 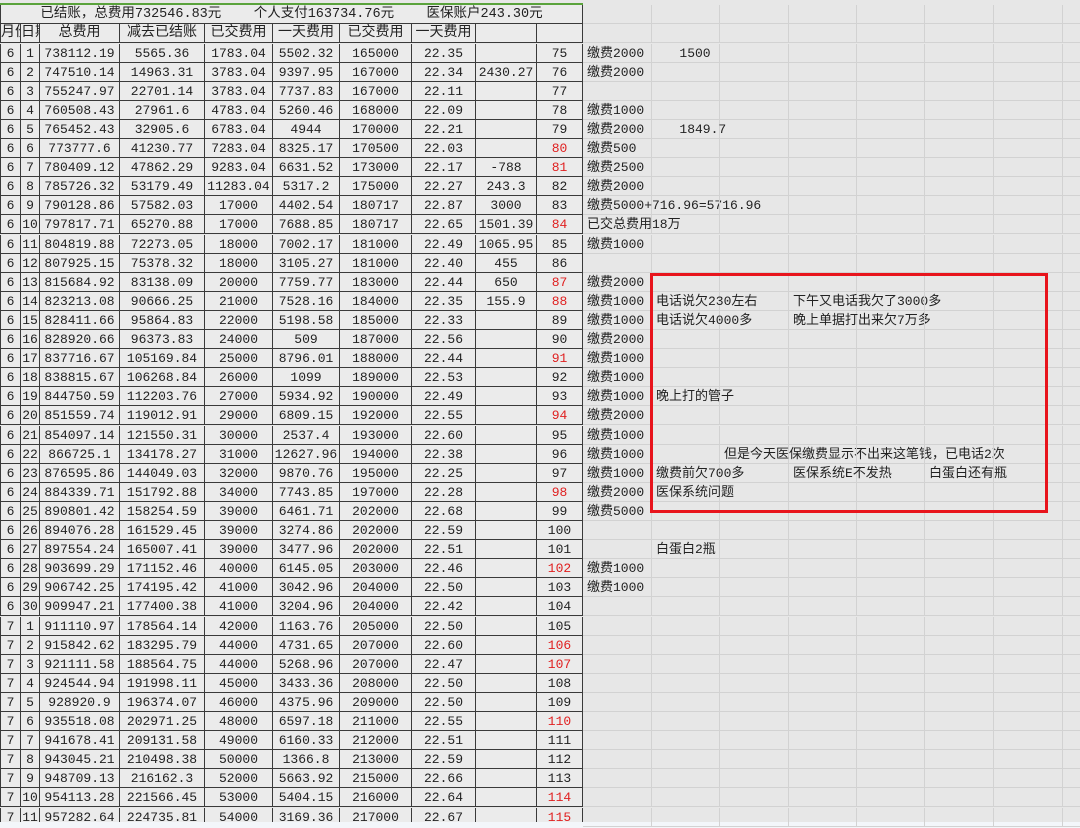 I want to click on day-number-cell: 86, so click(x=560, y=263).